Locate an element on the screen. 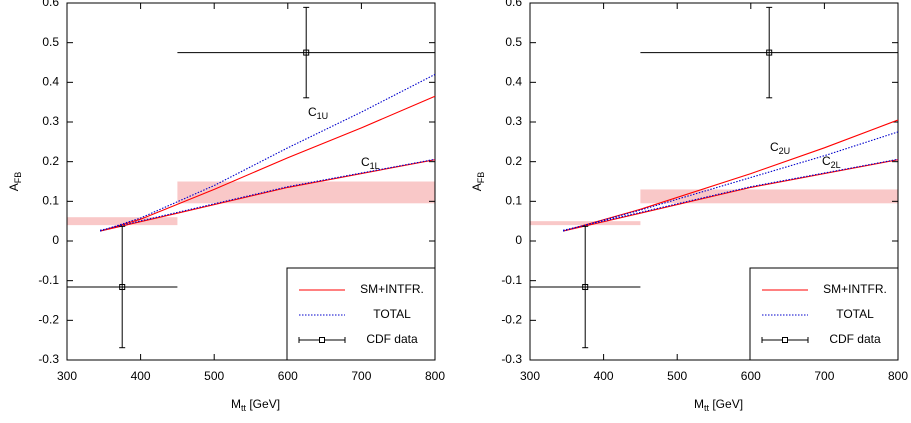  curve-annotation-sub: 1U is located at coordinates (323, 116).